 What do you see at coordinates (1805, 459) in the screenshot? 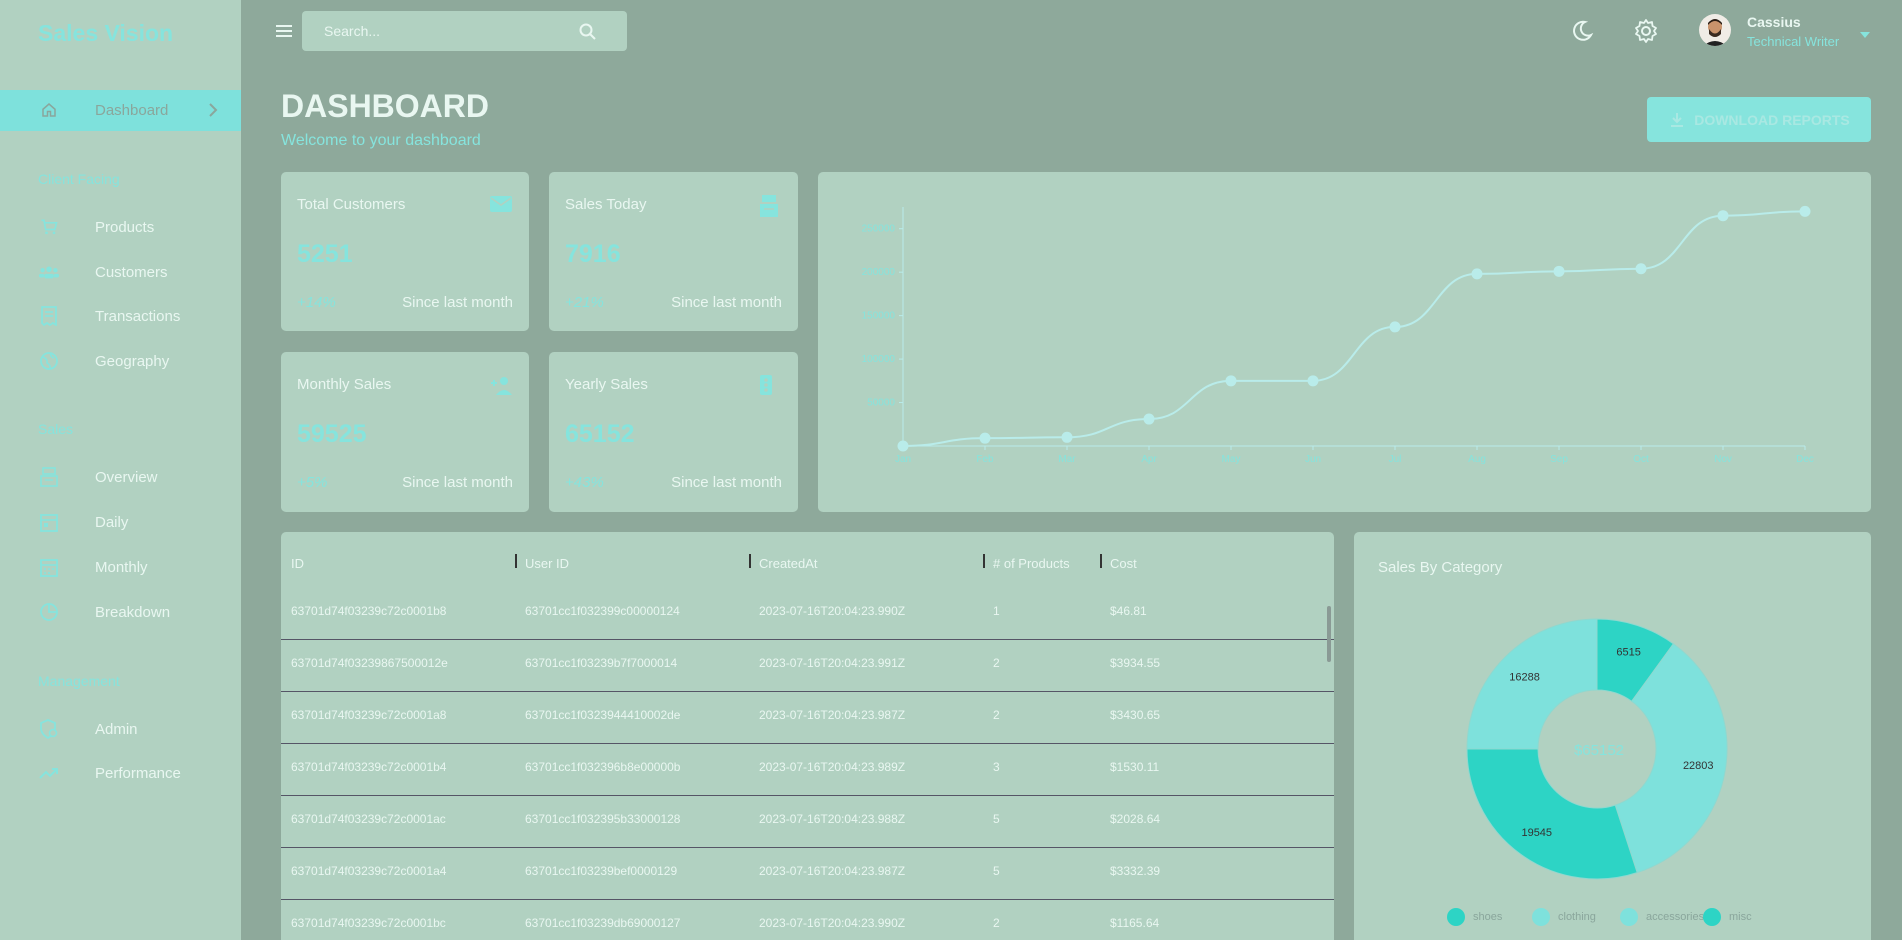
I see `x-tick-label: Dec` at bounding box center [1805, 459].